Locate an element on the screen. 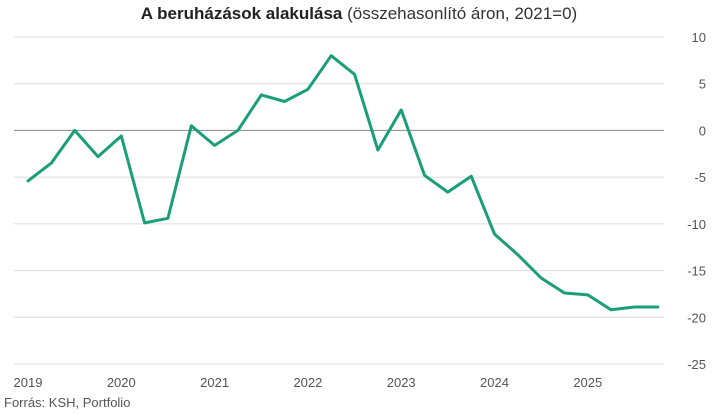 The image size is (718, 415). x-axis-ticks: 2019 2020 2021 2022 2023 2024 2025 is located at coordinates (308, 382).